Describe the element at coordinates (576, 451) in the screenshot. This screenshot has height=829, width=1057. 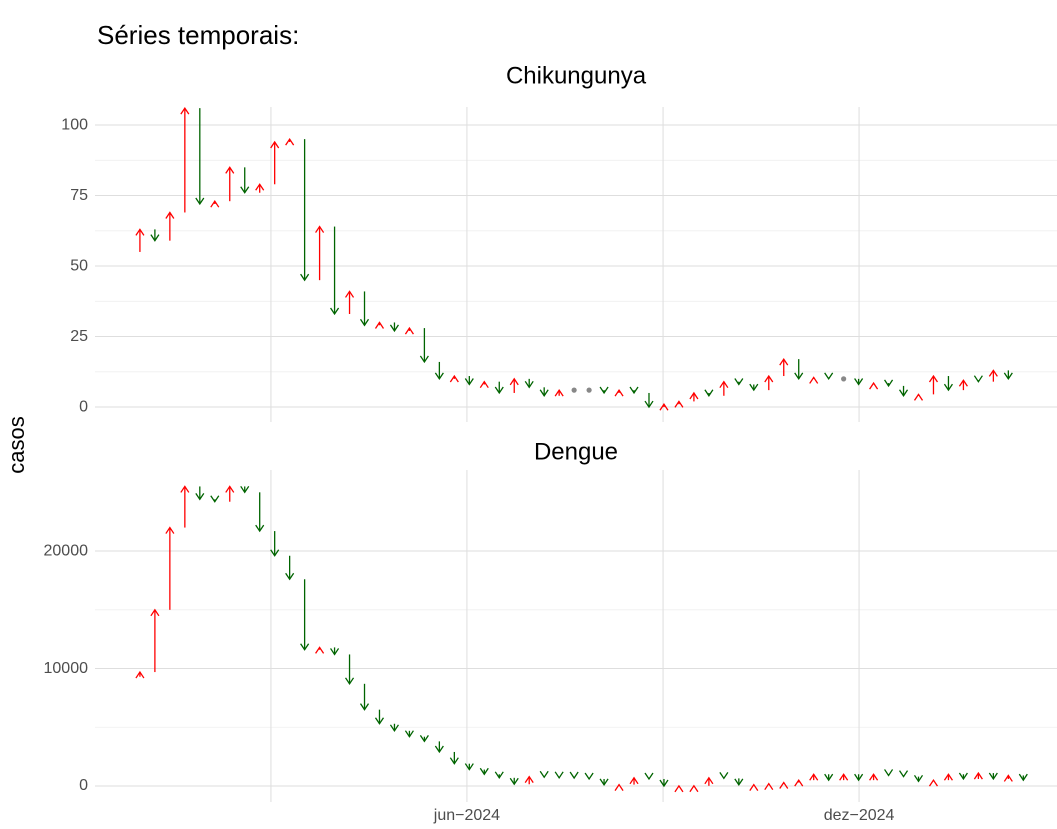
I see `panel-title: Dengue` at that location.